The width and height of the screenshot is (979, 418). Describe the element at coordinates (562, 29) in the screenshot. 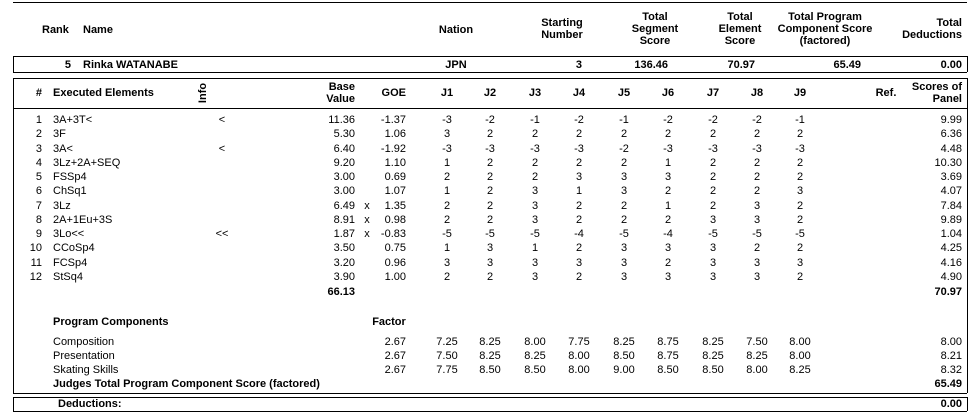

I see `col-header: Starting Number` at that location.